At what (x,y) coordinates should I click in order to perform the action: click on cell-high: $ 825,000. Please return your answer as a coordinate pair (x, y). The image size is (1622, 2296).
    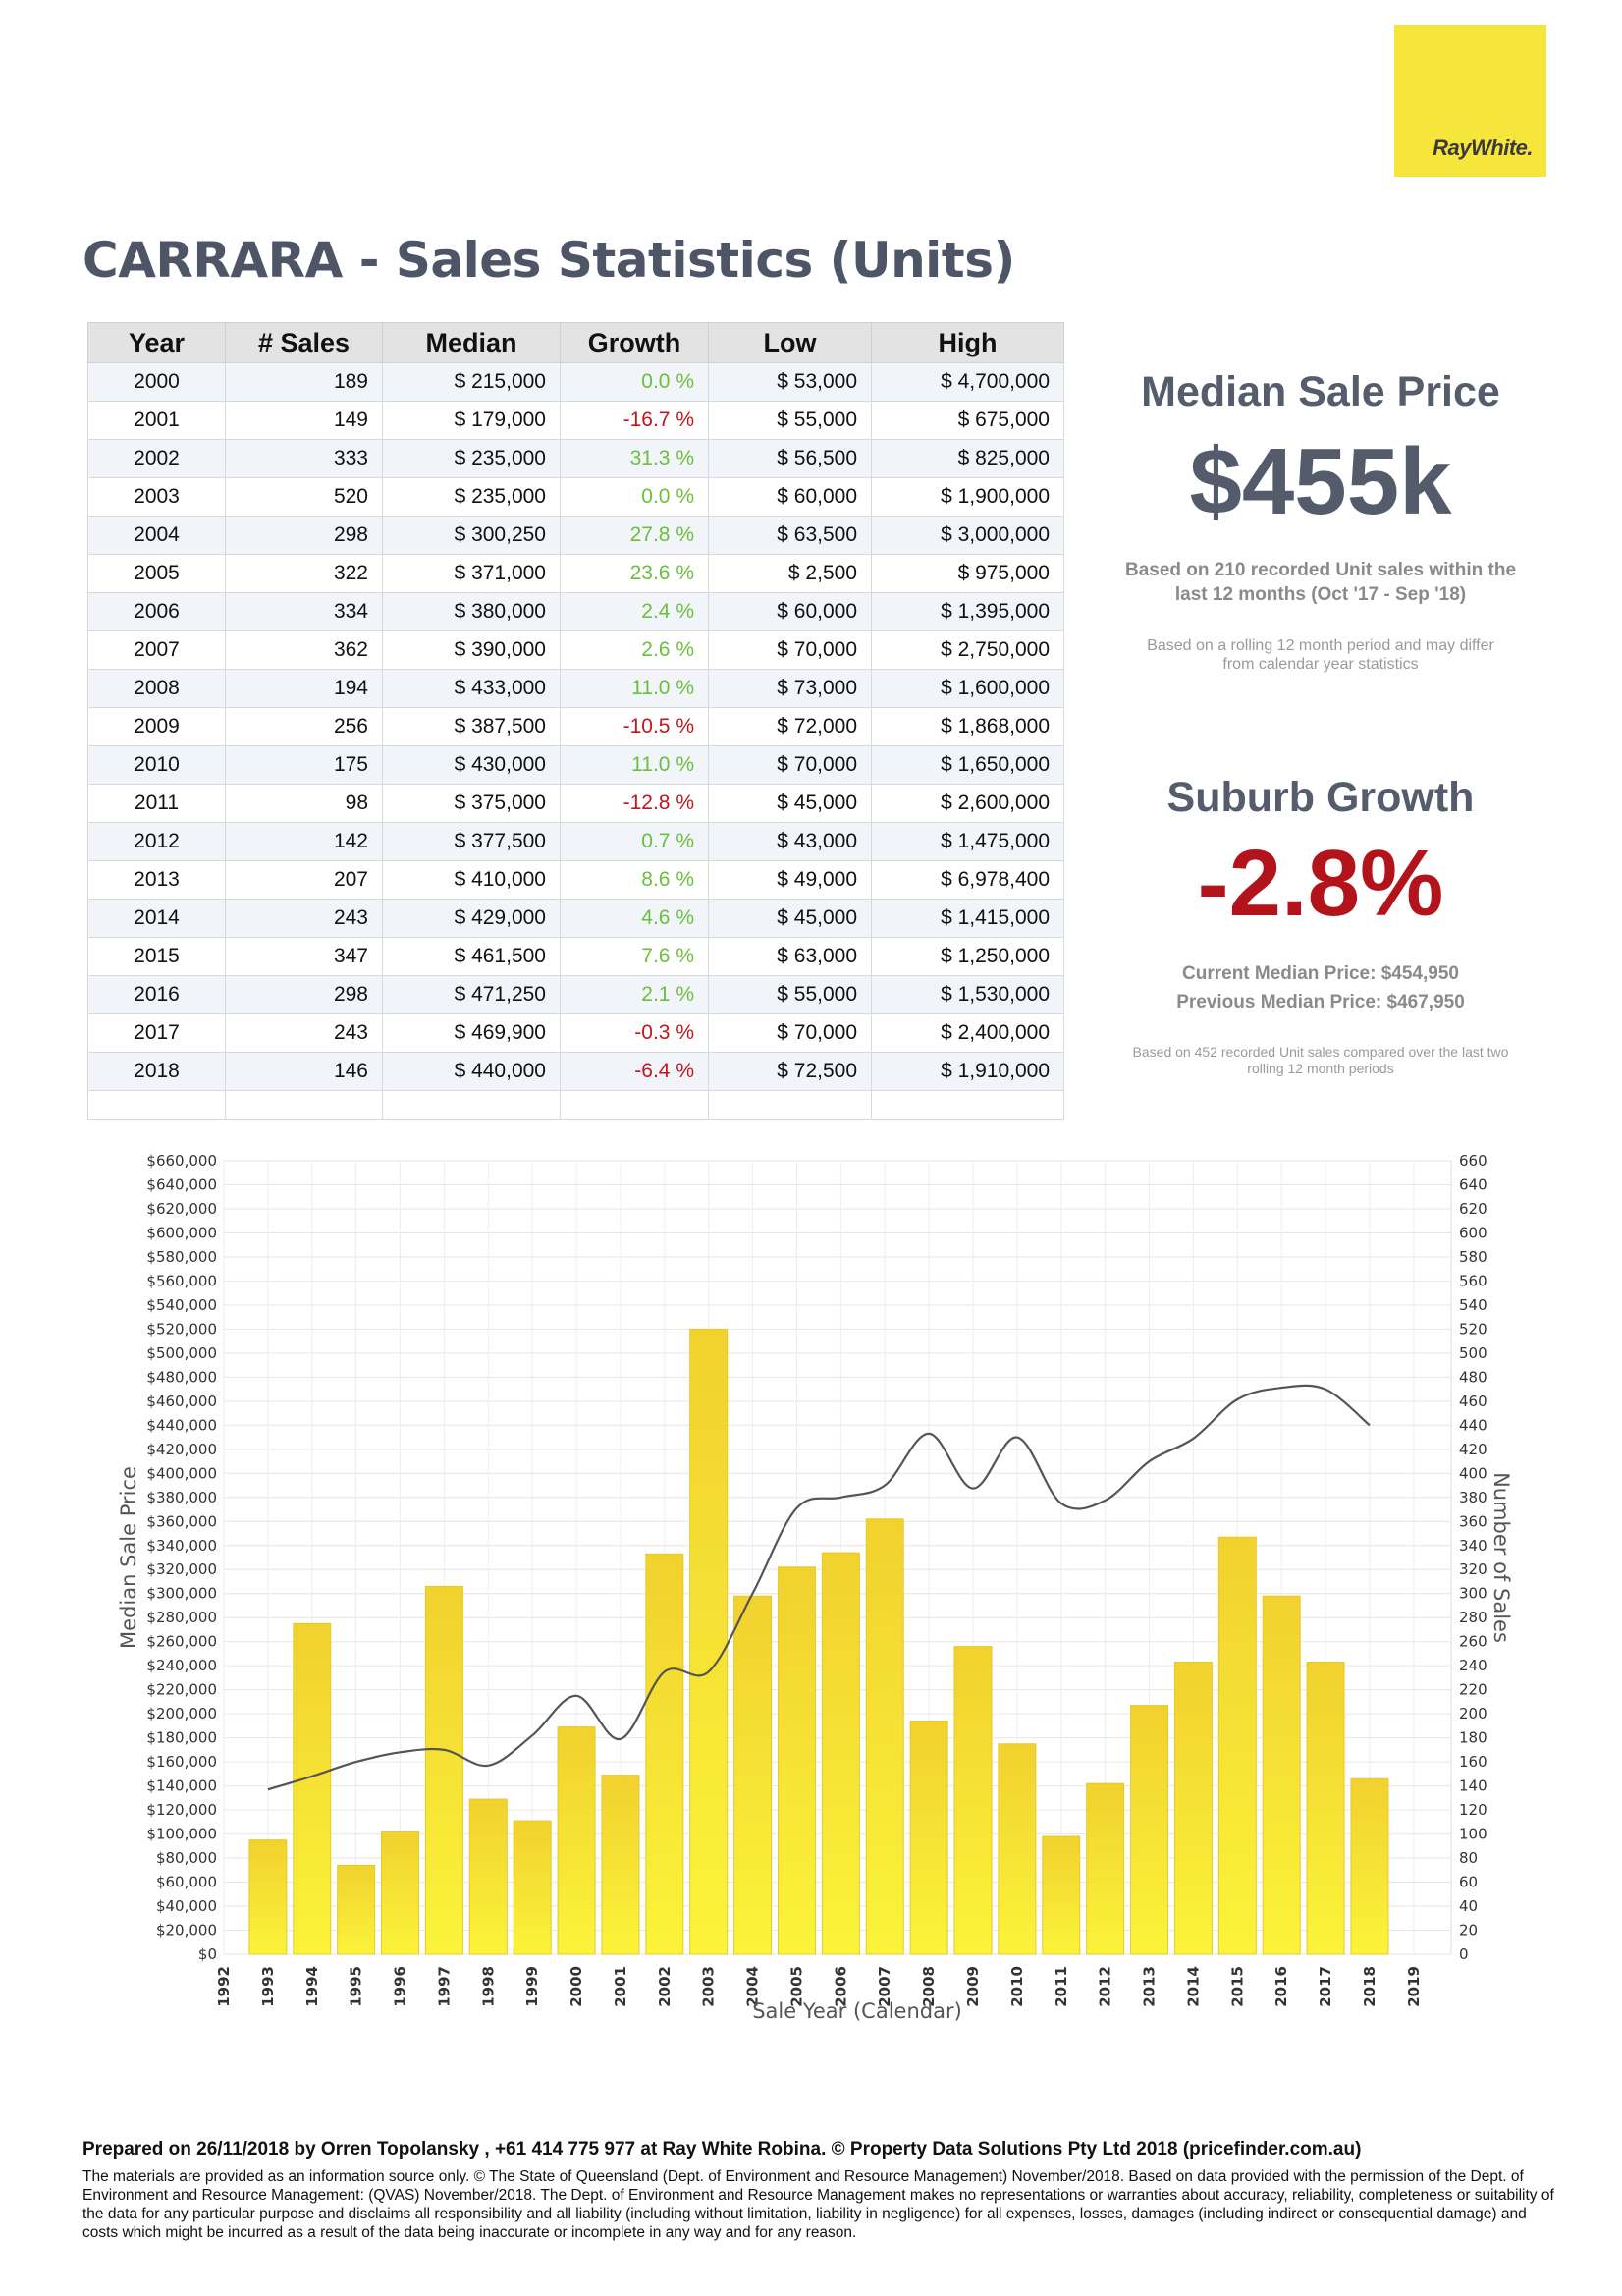
    Looking at the image, I should click on (967, 458).